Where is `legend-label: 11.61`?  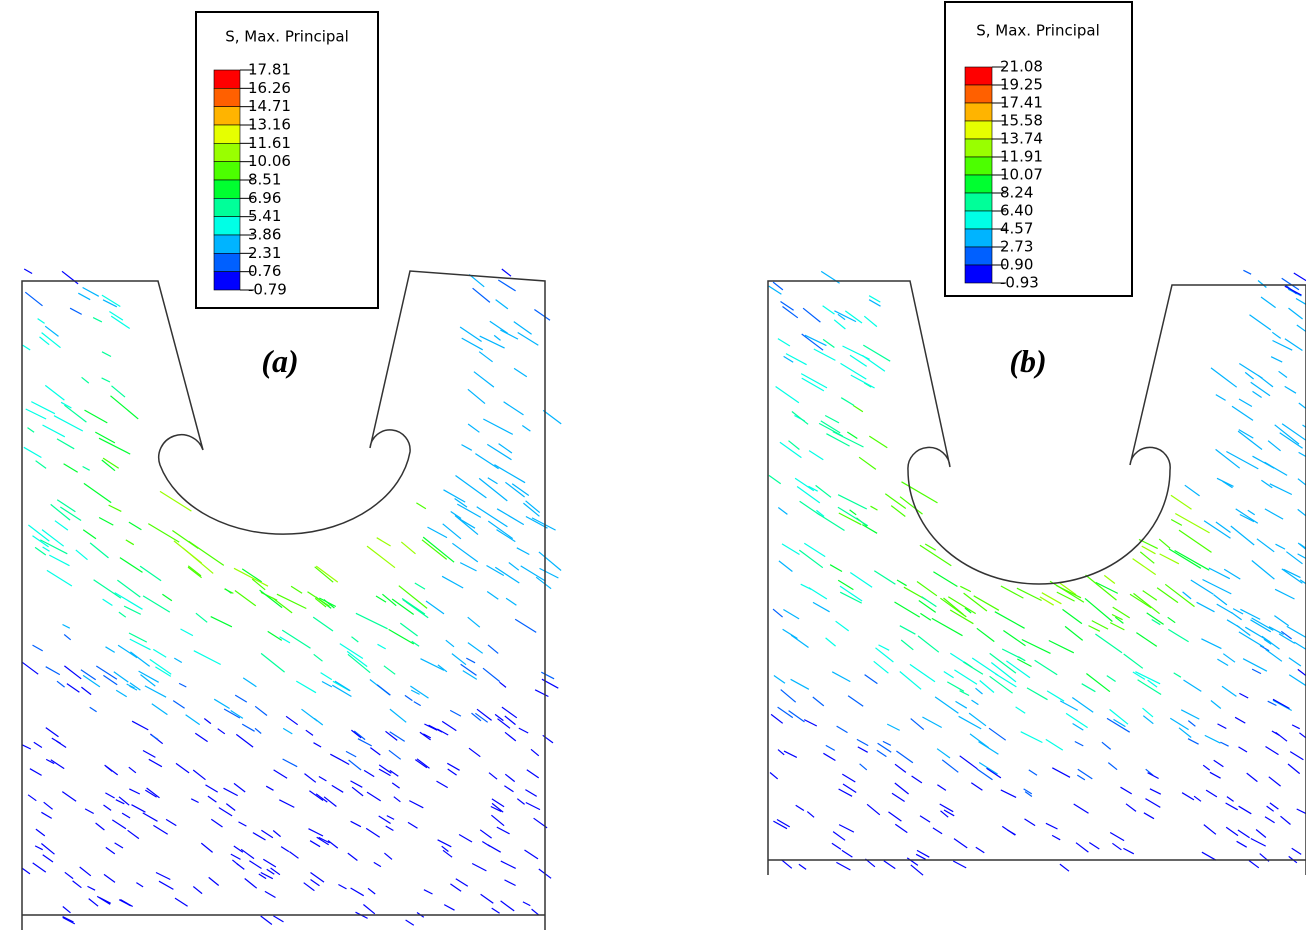
legend-label: 11.61 is located at coordinates (269, 143).